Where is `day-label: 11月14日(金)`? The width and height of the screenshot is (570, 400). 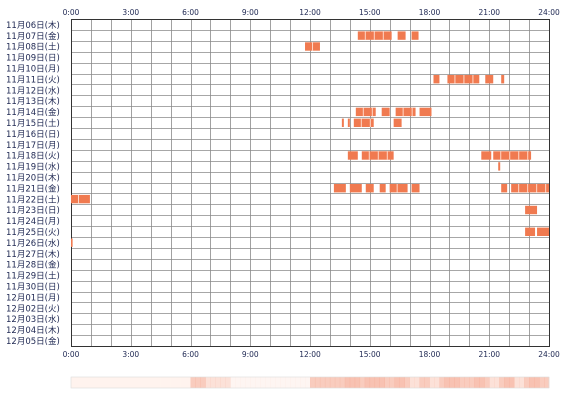 day-label: 11月14日(金) is located at coordinates (33, 112).